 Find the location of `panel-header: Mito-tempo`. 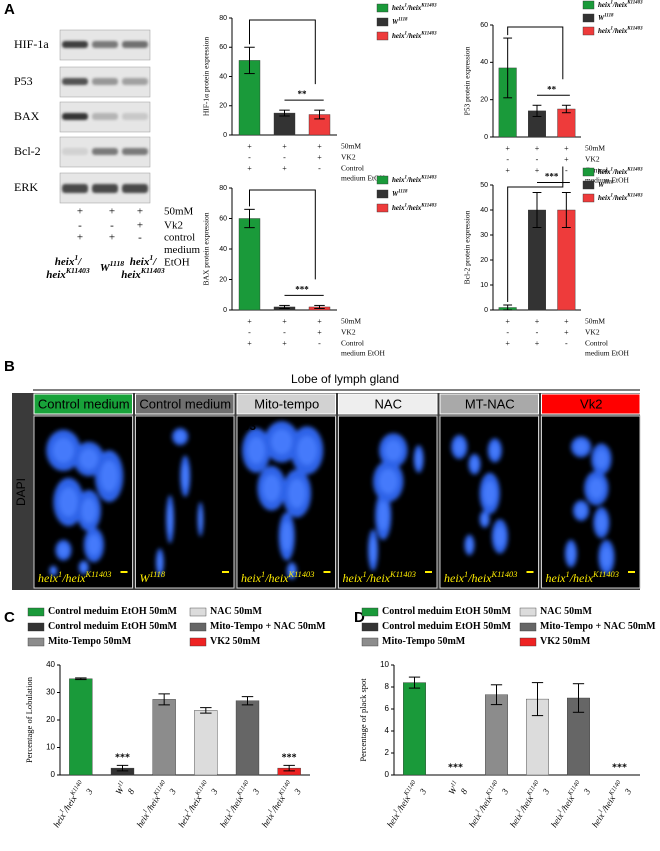

panel-header: Mito-tempo is located at coordinates (286, 403).